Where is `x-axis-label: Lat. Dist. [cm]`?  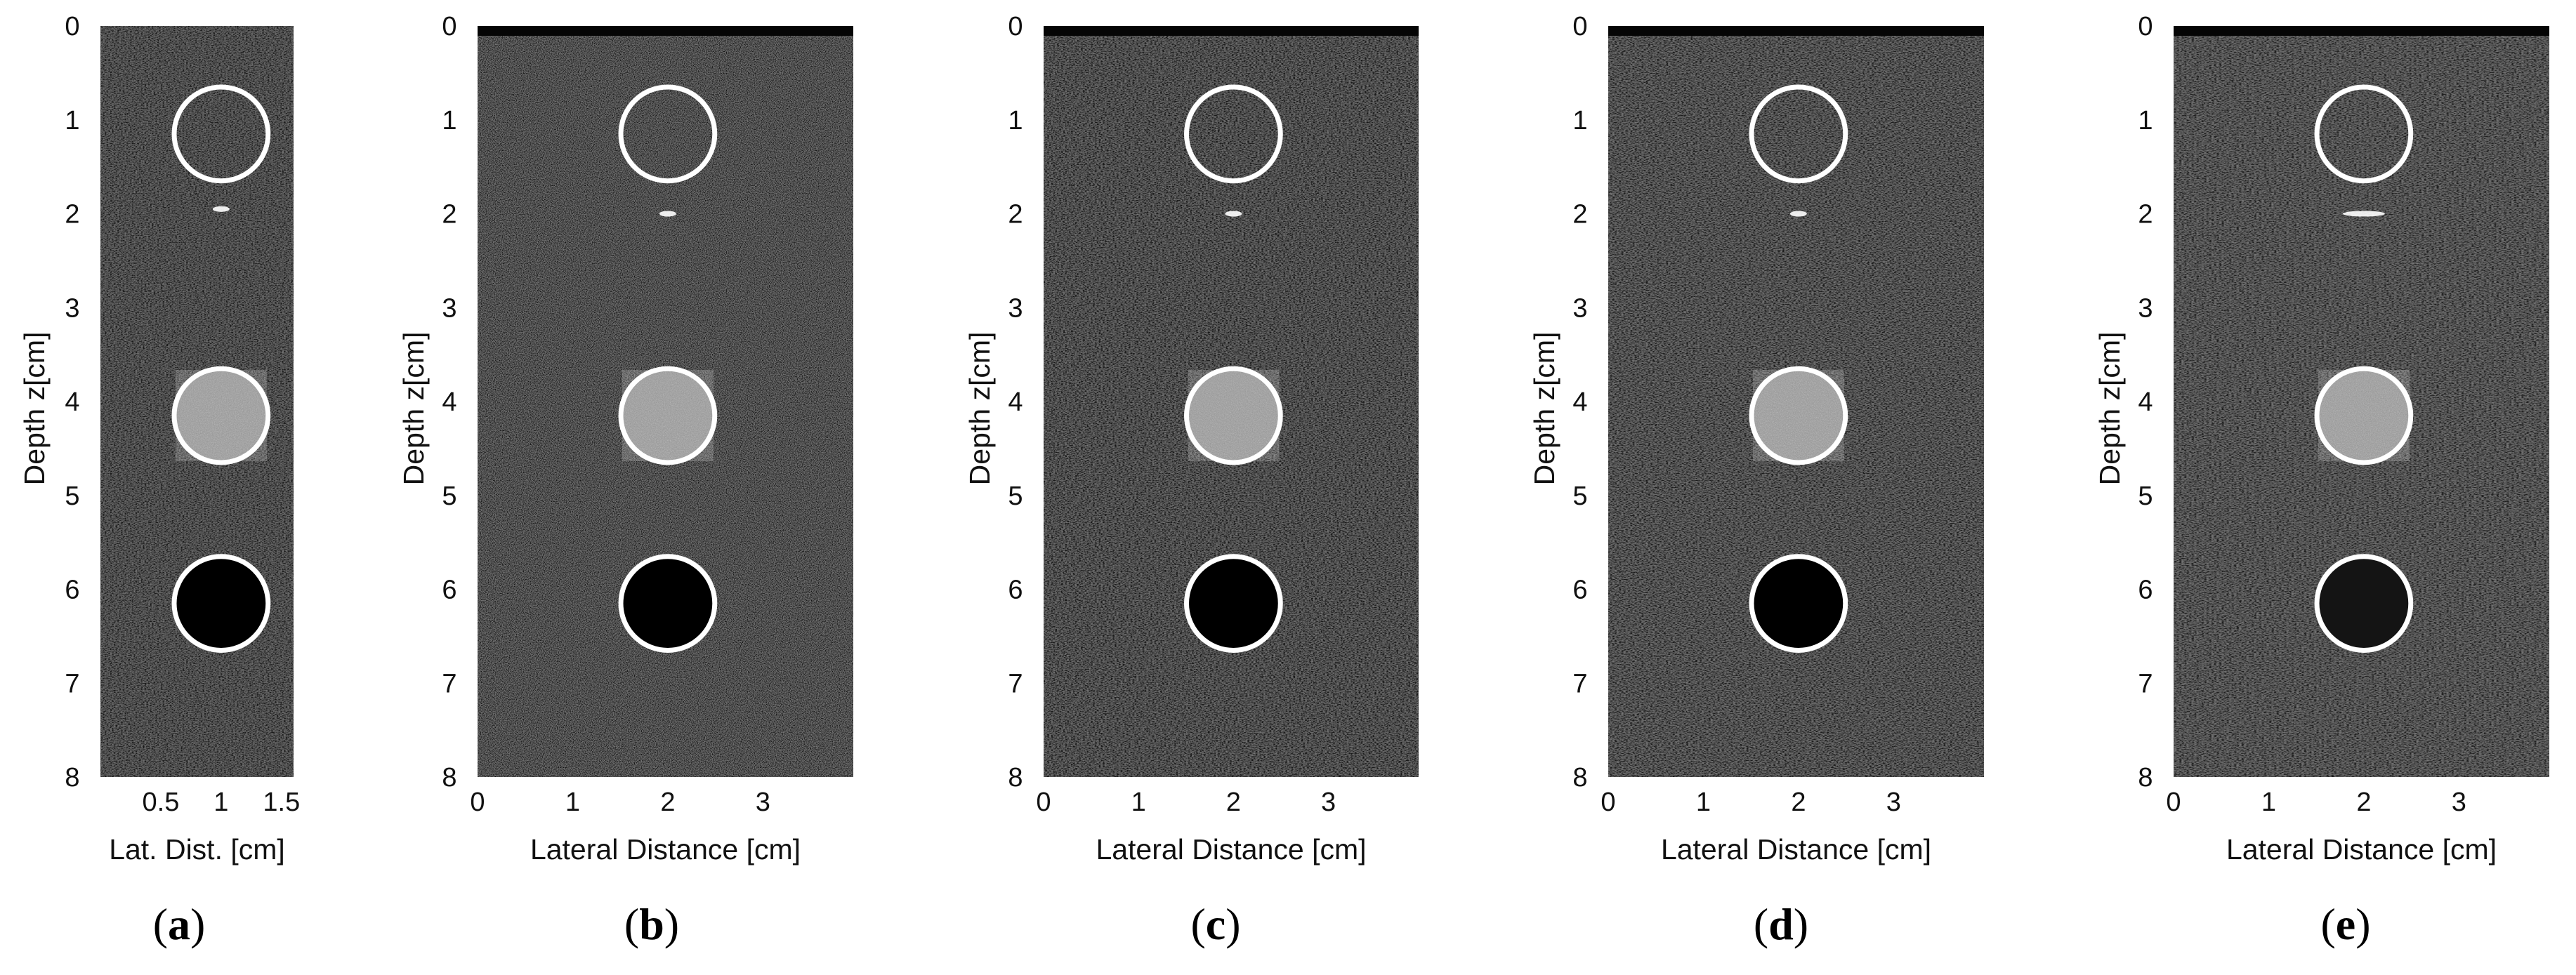 x-axis-label: Lat. Dist. [cm] is located at coordinates (197, 849).